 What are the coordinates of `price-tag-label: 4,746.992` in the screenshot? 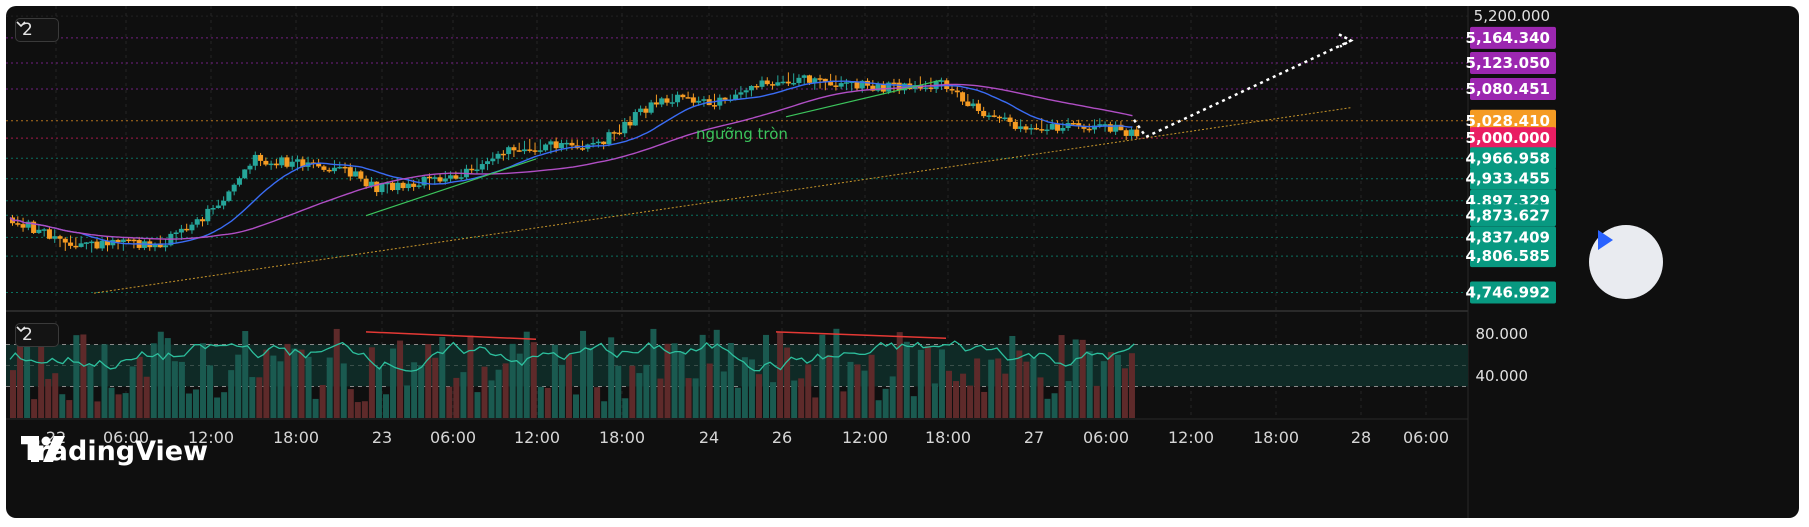 It's located at (1508, 293).